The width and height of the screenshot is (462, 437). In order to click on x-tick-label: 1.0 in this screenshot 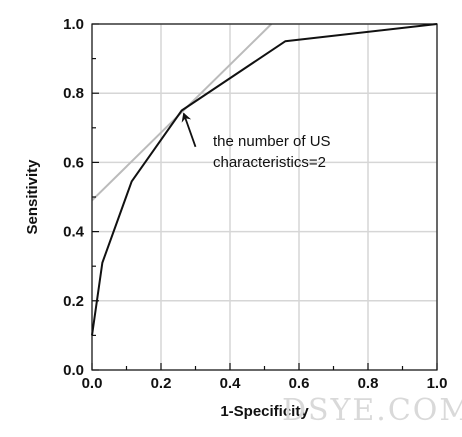, I will do `click(437, 383)`.